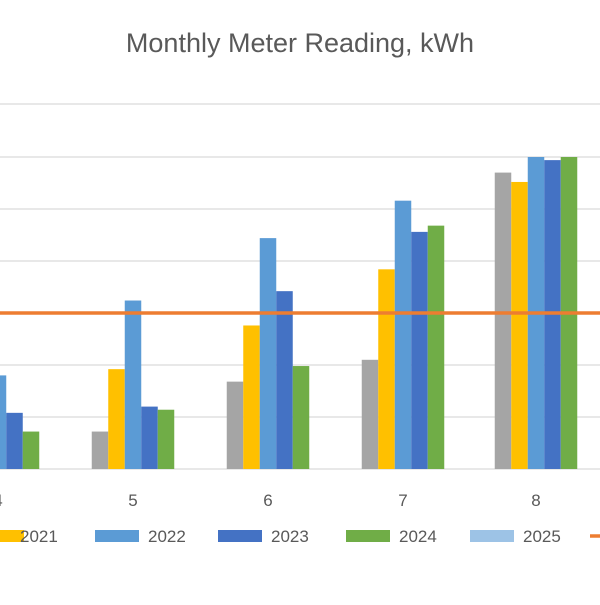  I want to click on legend-label-2025: 2025, so click(542, 536).